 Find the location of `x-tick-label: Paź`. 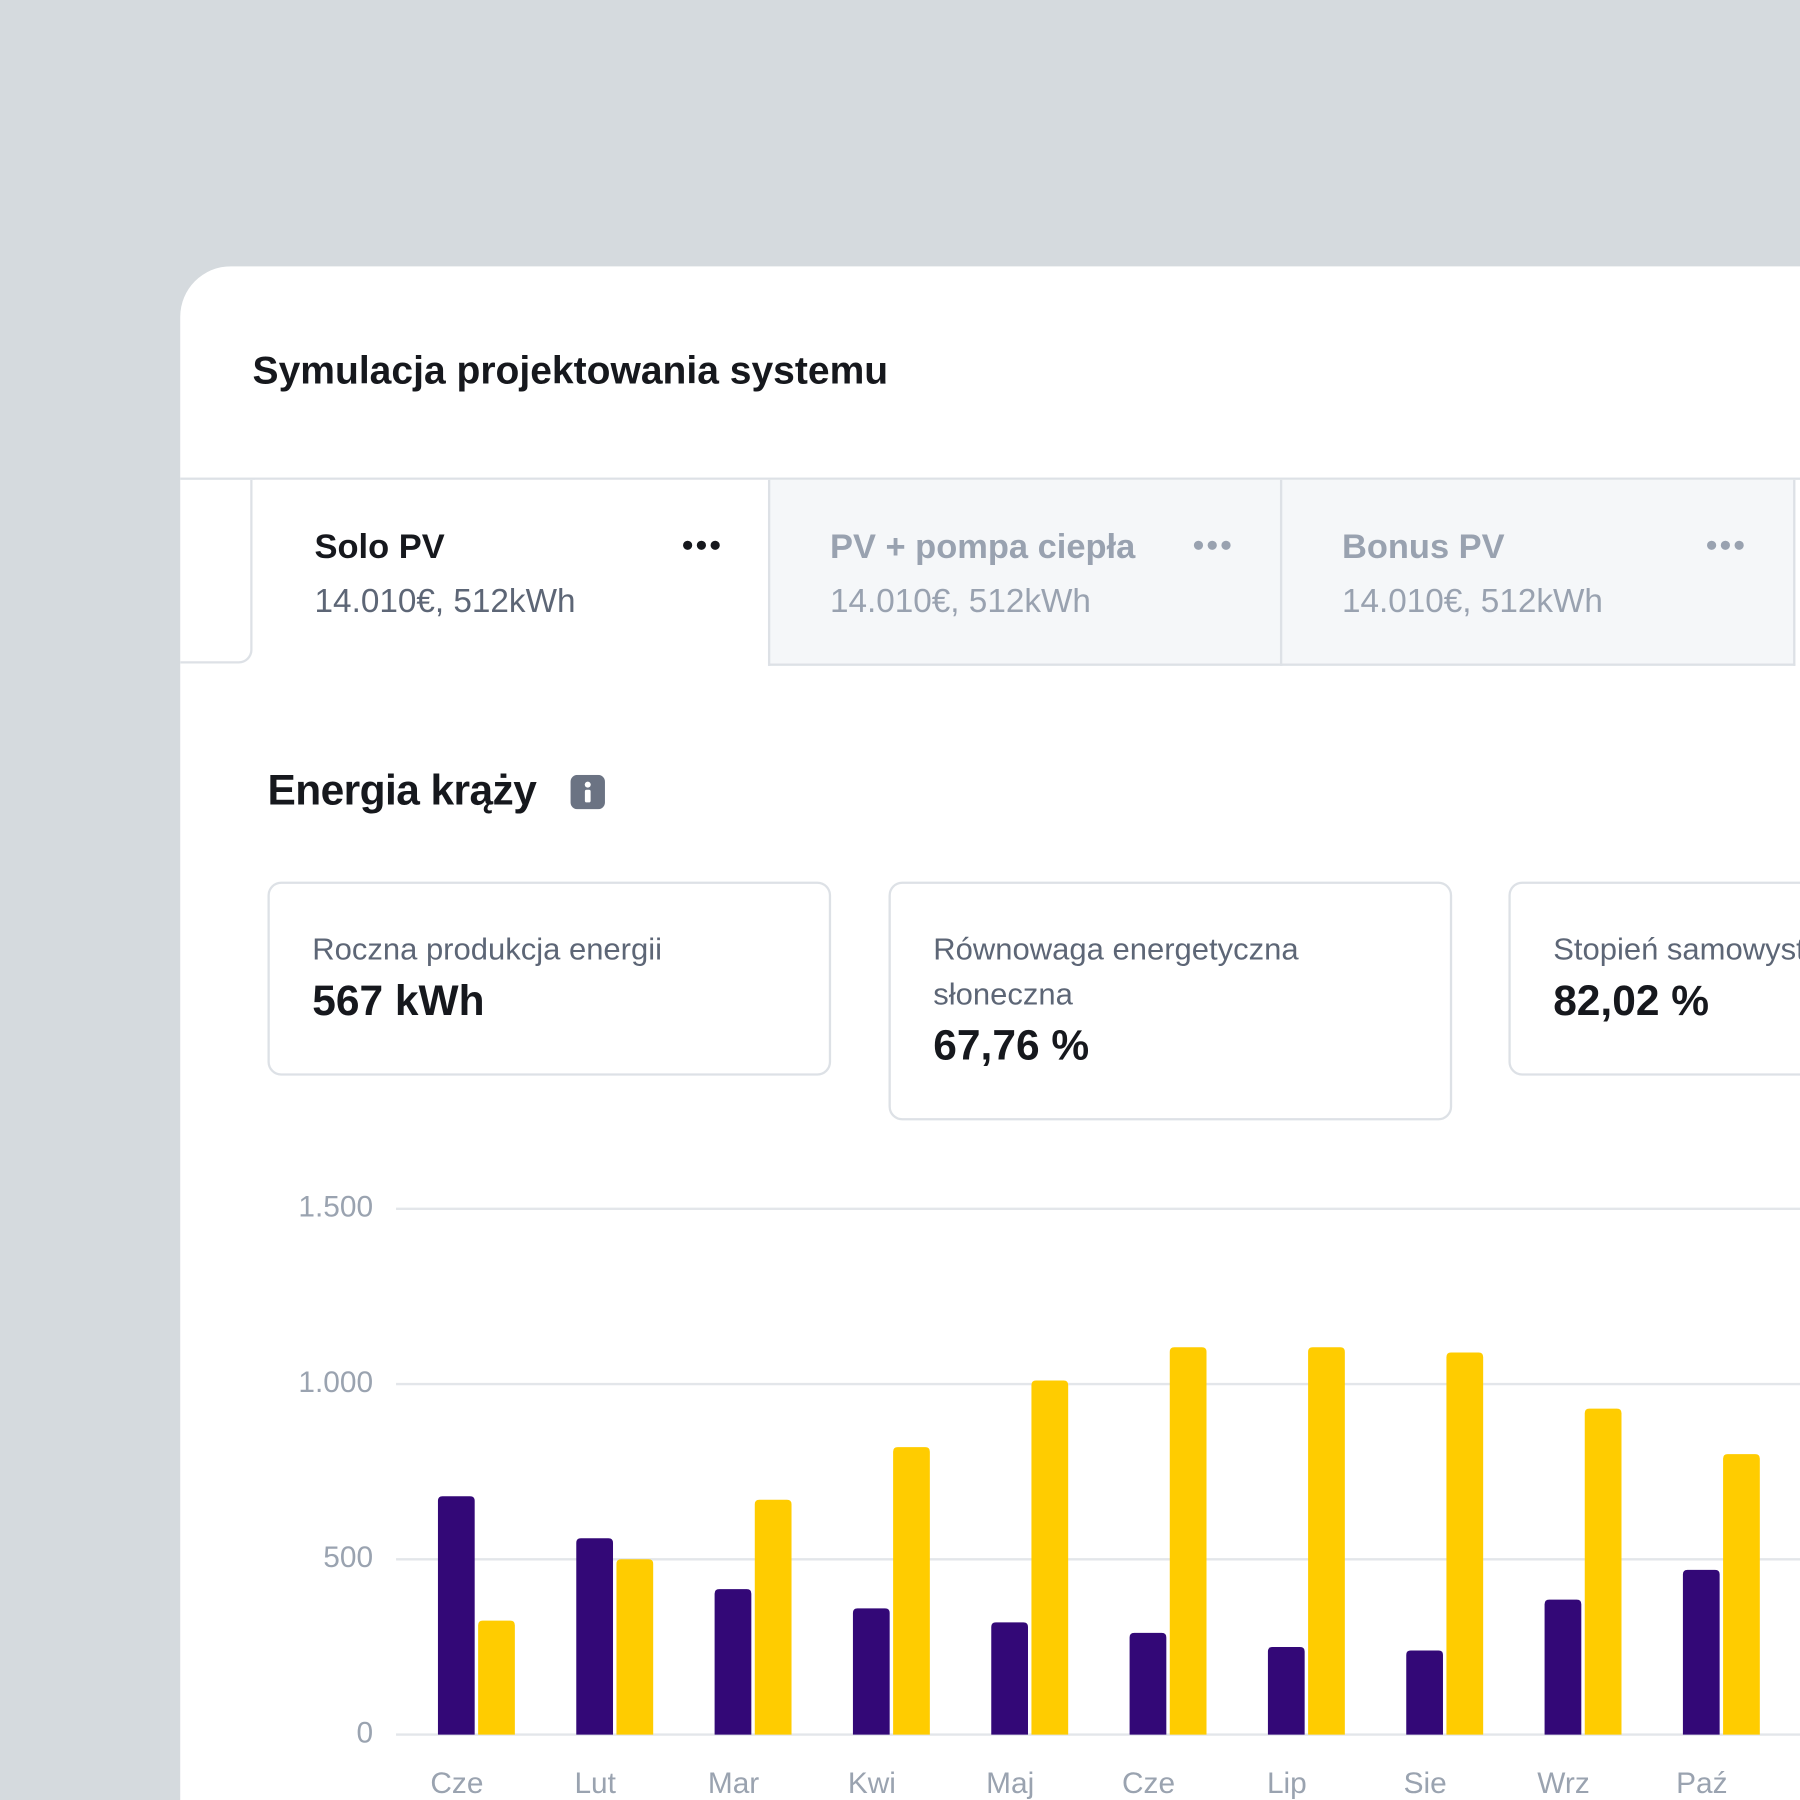

x-tick-label: Paź is located at coordinates (1701, 1783).